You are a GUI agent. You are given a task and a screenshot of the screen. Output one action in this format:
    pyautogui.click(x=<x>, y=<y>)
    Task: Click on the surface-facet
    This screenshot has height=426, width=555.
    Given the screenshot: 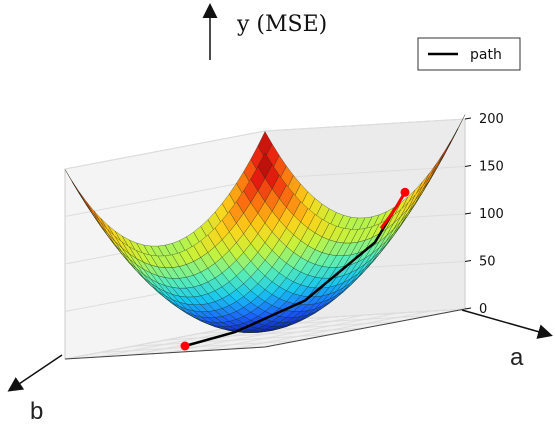 What is the action you would take?
    pyautogui.click(x=265, y=165)
    